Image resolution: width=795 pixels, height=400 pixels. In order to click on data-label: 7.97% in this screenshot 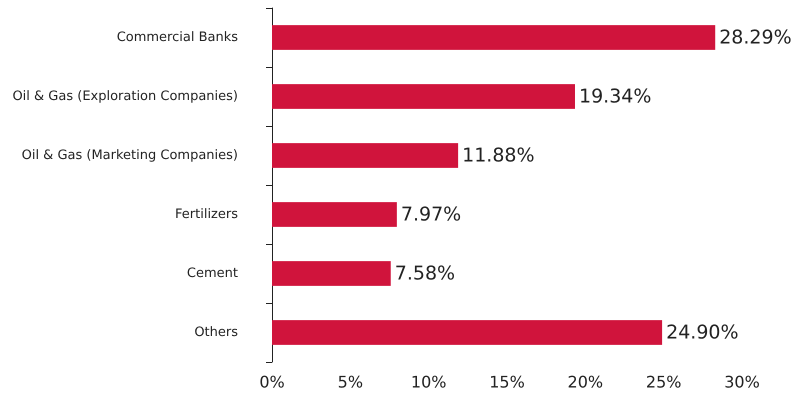, I will do `click(431, 215)`.